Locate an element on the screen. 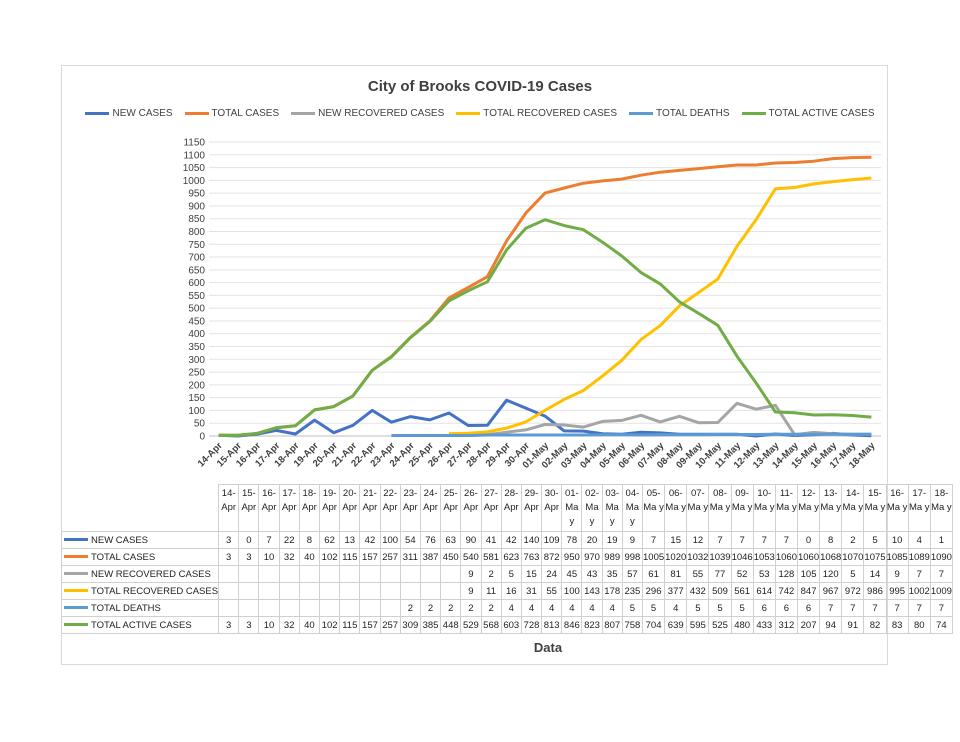  legend-entry: TOTAL RECOVERED CASES is located at coordinates (536, 113).